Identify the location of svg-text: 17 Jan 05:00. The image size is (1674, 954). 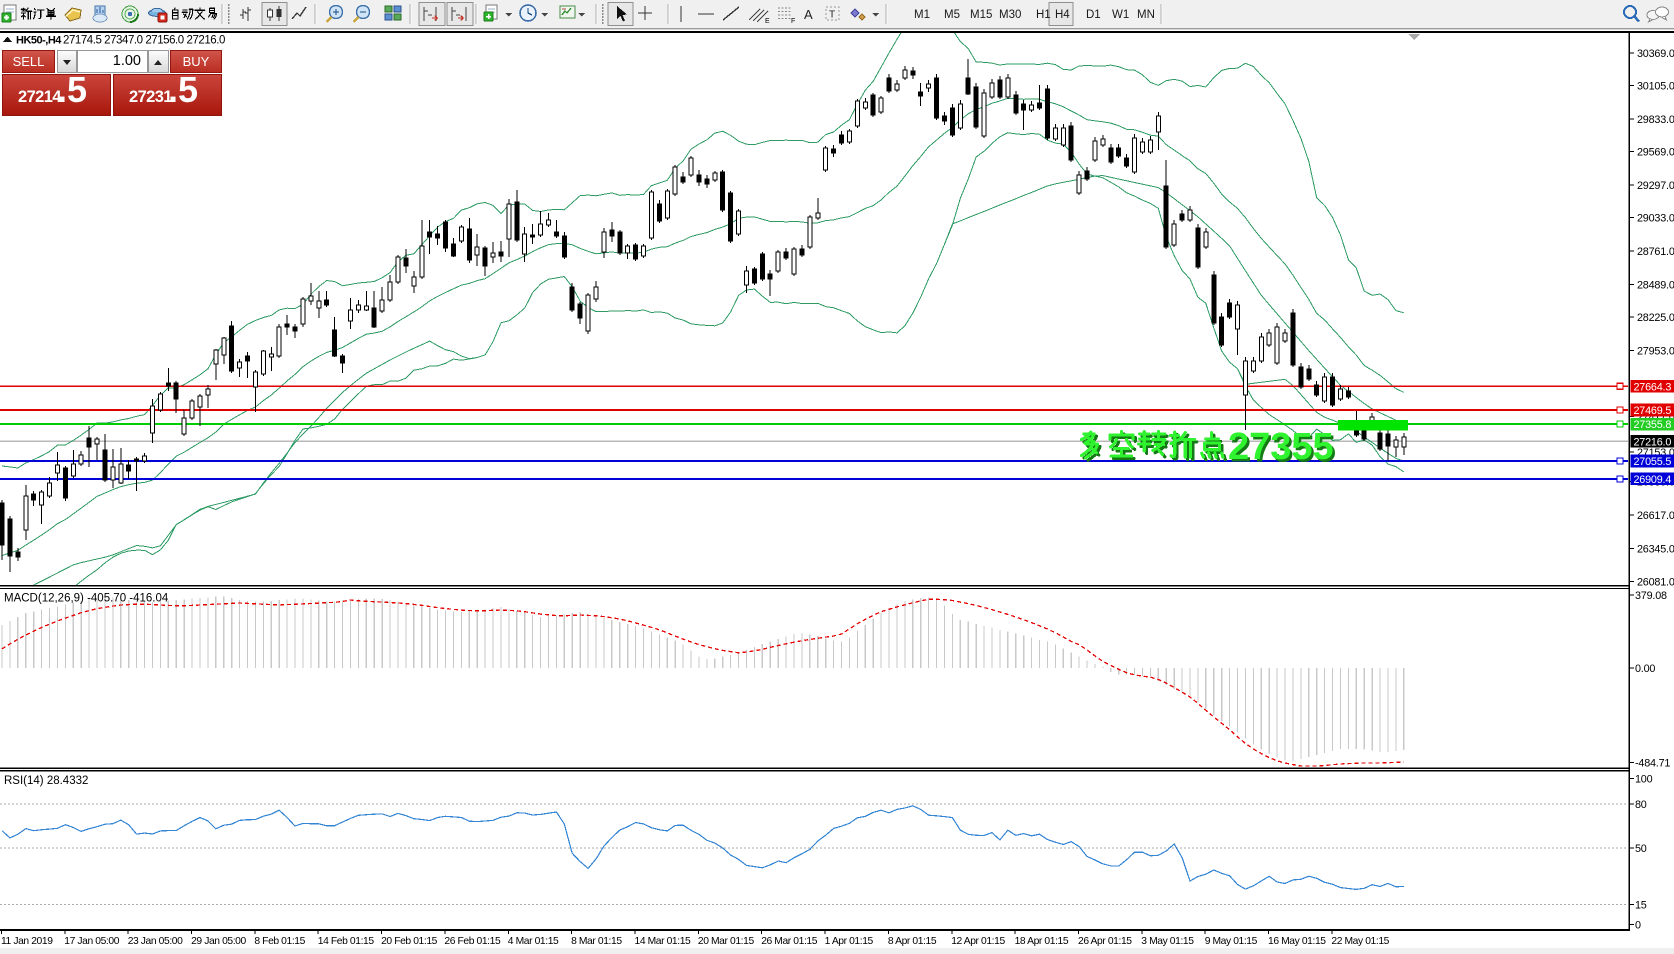
(91, 941).